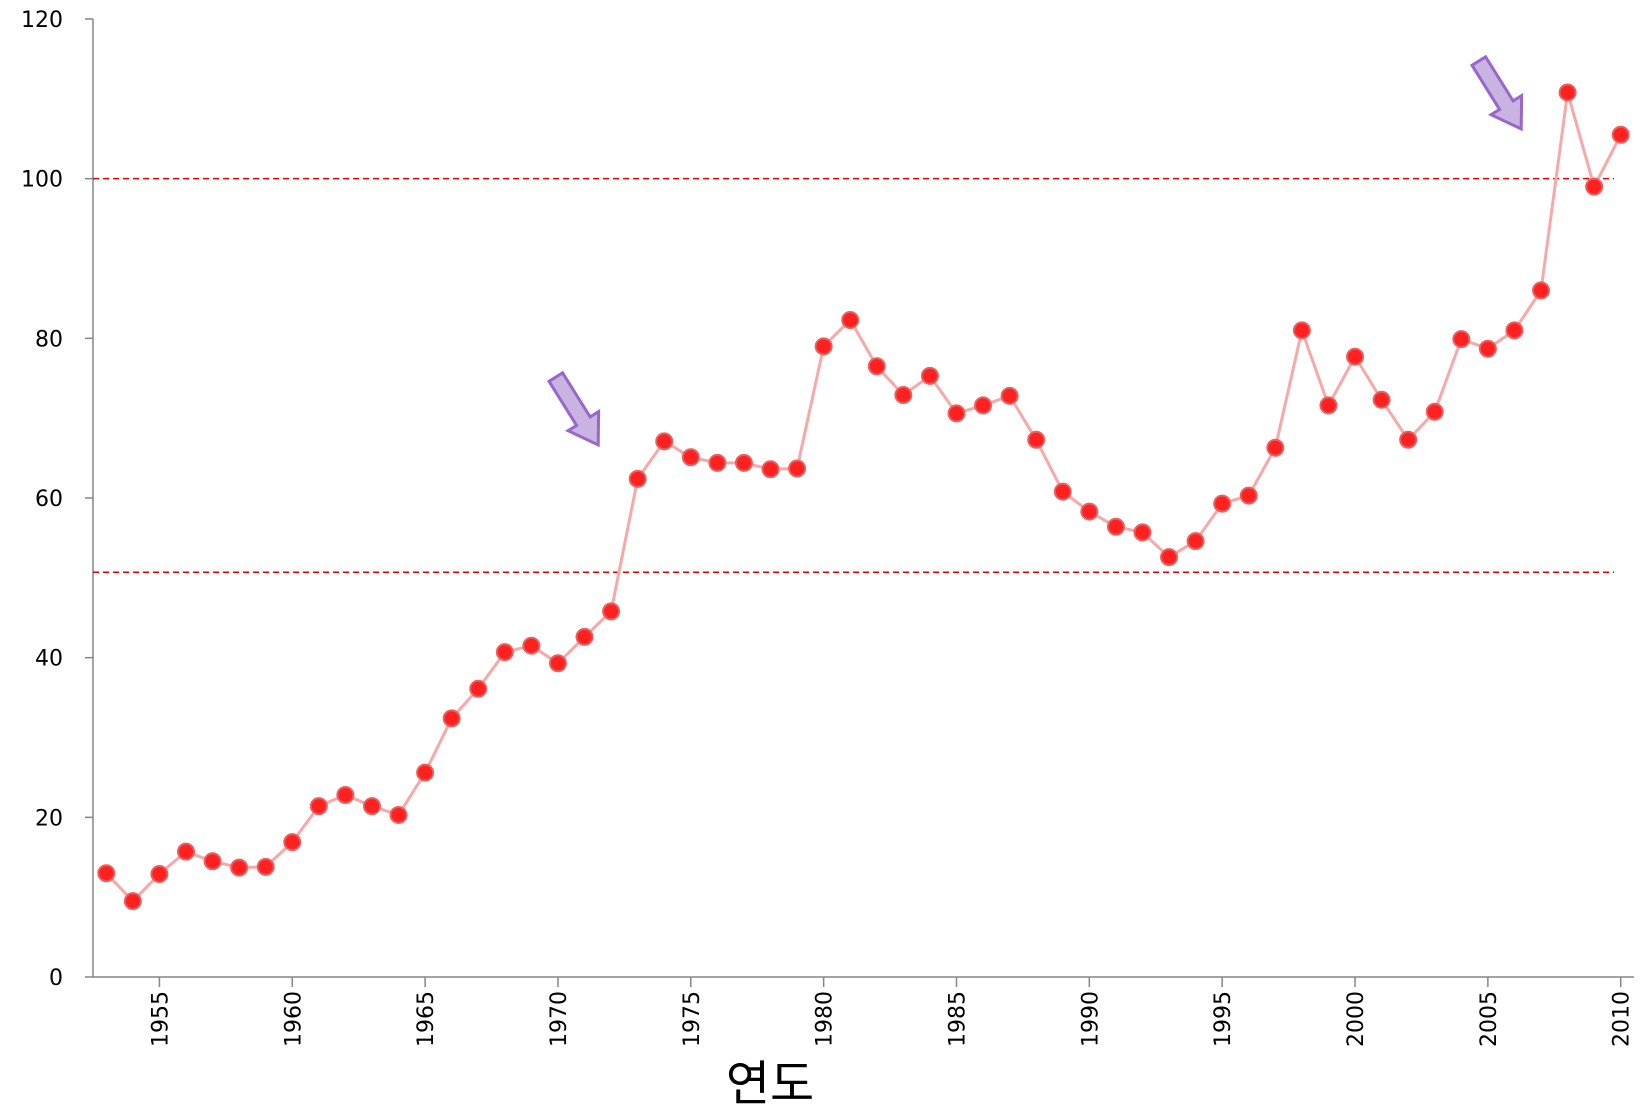 This screenshot has height=1113, width=1643. What do you see at coordinates (49, 818) in the screenshot?
I see `y-tick-label: 20` at bounding box center [49, 818].